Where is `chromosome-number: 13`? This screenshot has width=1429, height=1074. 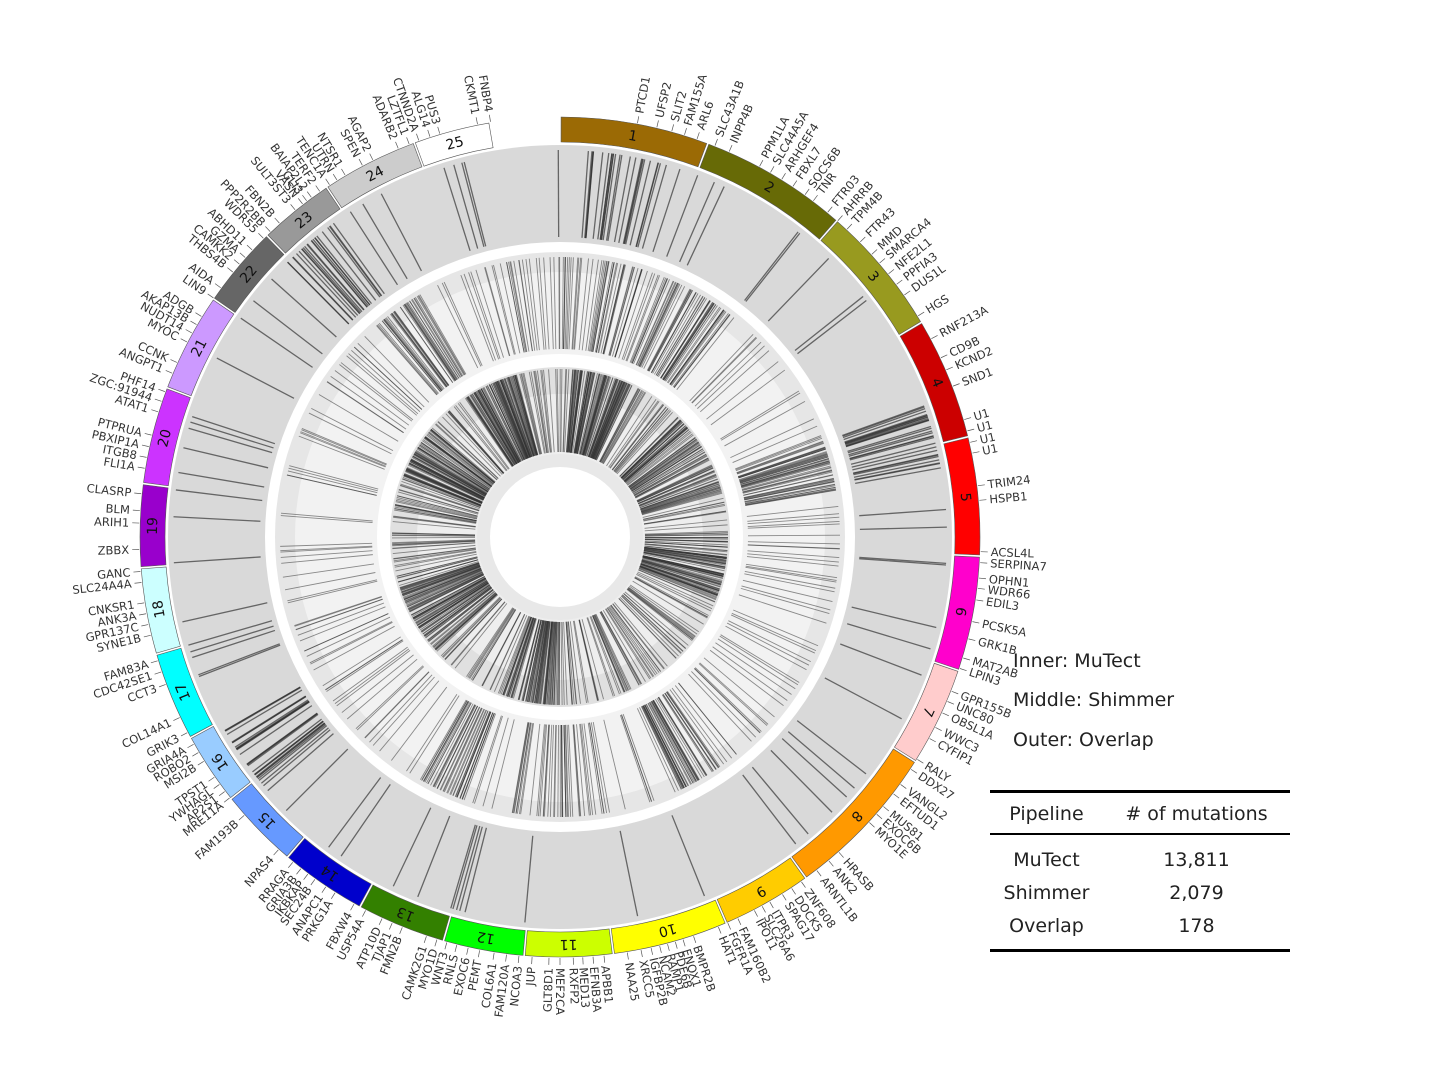 chromosome-number: 13 is located at coordinates (406, 914).